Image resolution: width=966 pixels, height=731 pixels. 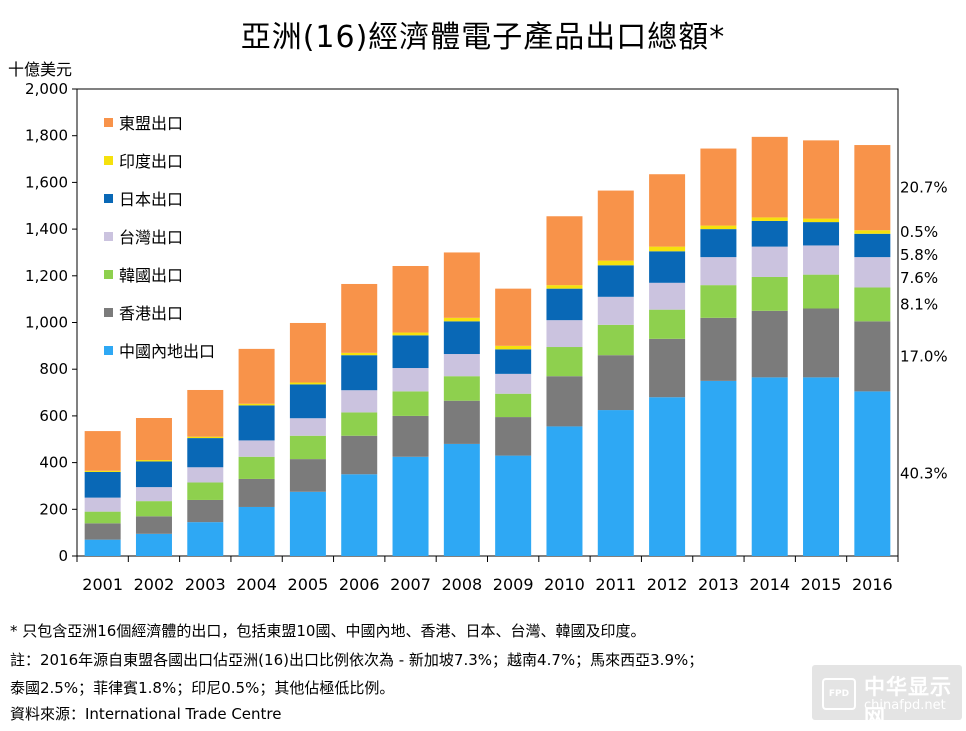 What do you see at coordinates (718, 584) in the screenshot?
I see `x-tick-label: 2013` at bounding box center [718, 584].